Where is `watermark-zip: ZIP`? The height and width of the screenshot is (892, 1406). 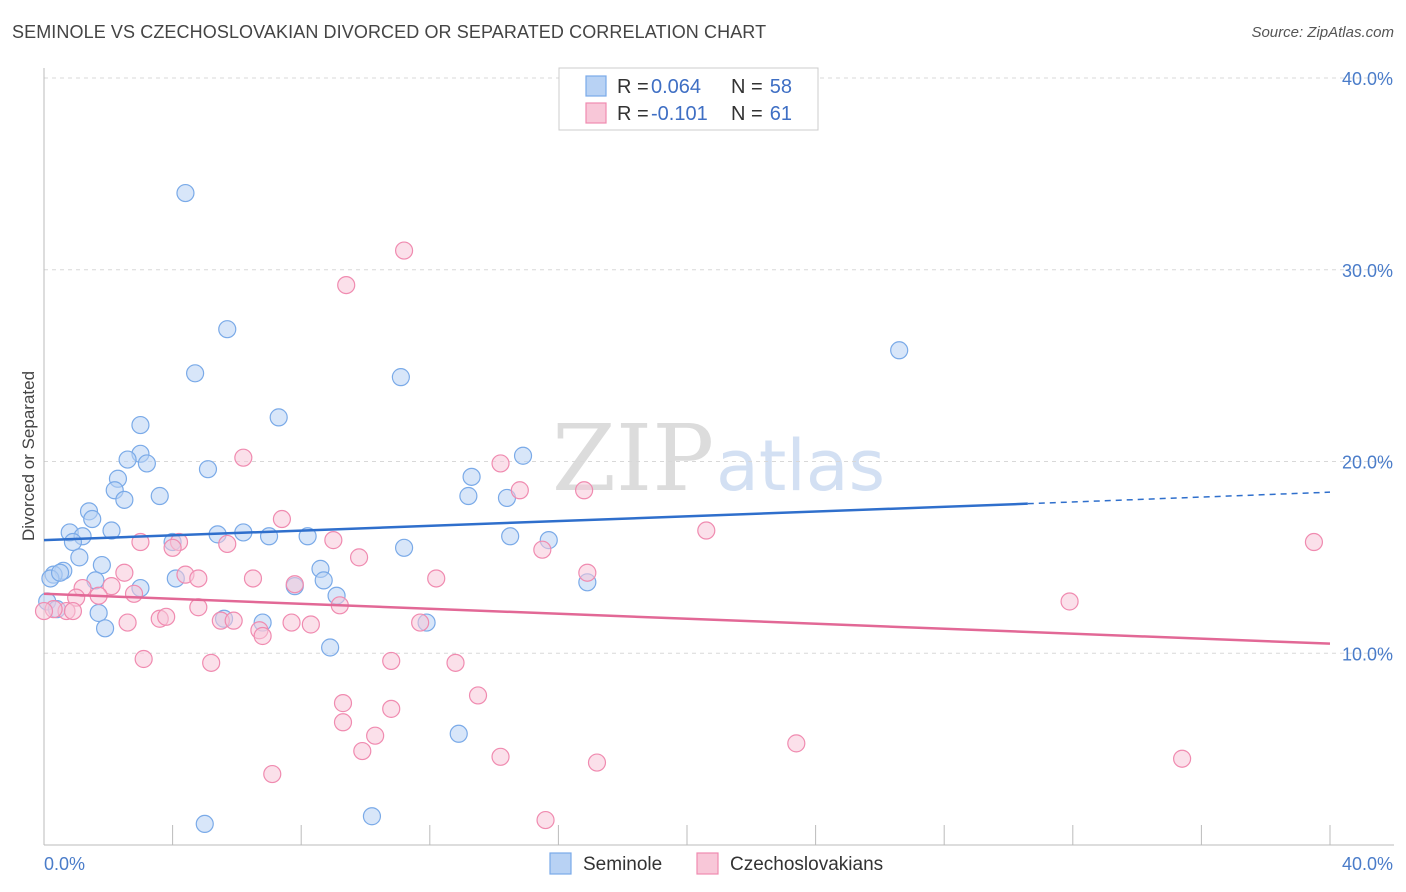 watermark-zip: ZIP is located at coordinates (633, 458).